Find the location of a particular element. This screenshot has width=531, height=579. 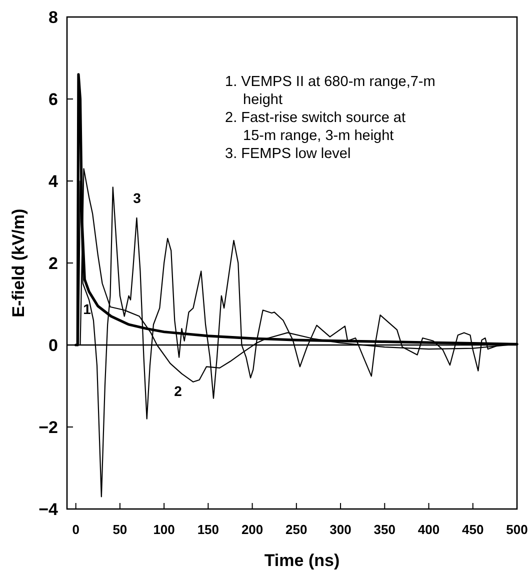

y-tick-label: 6 is located at coordinates (53, 99).